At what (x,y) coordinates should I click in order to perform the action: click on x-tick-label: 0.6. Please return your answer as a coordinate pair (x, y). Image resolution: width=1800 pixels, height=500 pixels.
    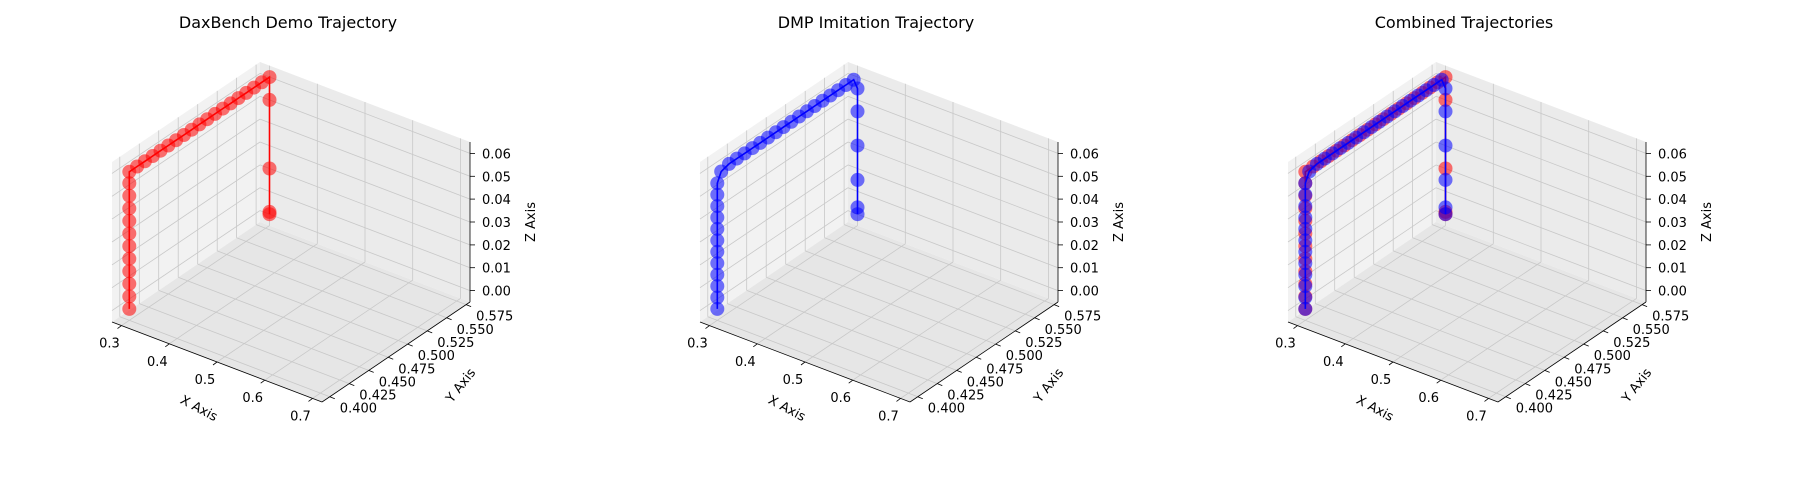
    Looking at the image, I should click on (1428, 398).